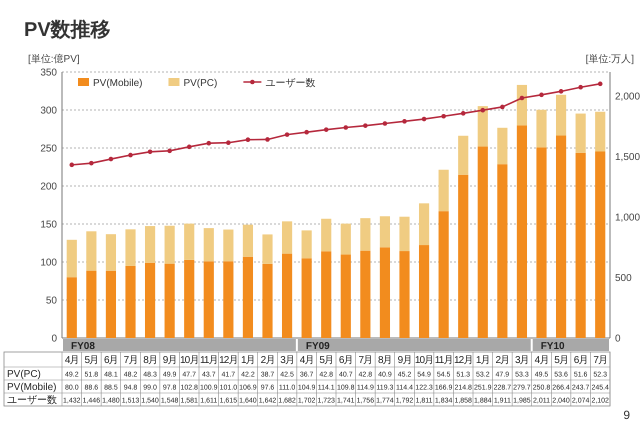 This screenshot has width=640, height=427. I want to click on ytick: 100, so click(48, 263).